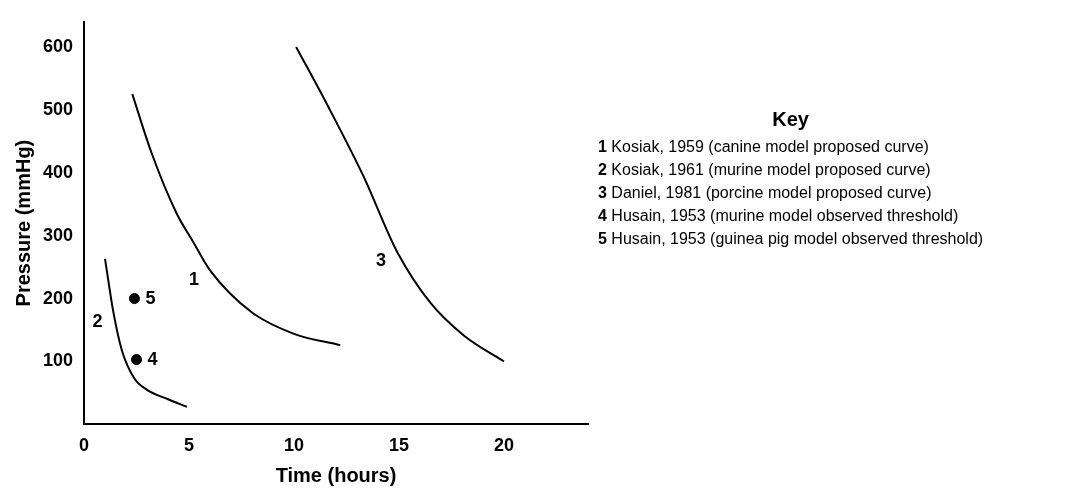 This screenshot has height=500, width=1077. Describe the element at coordinates (58, 297) in the screenshot. I see `y-tick-label: 200` at that location.